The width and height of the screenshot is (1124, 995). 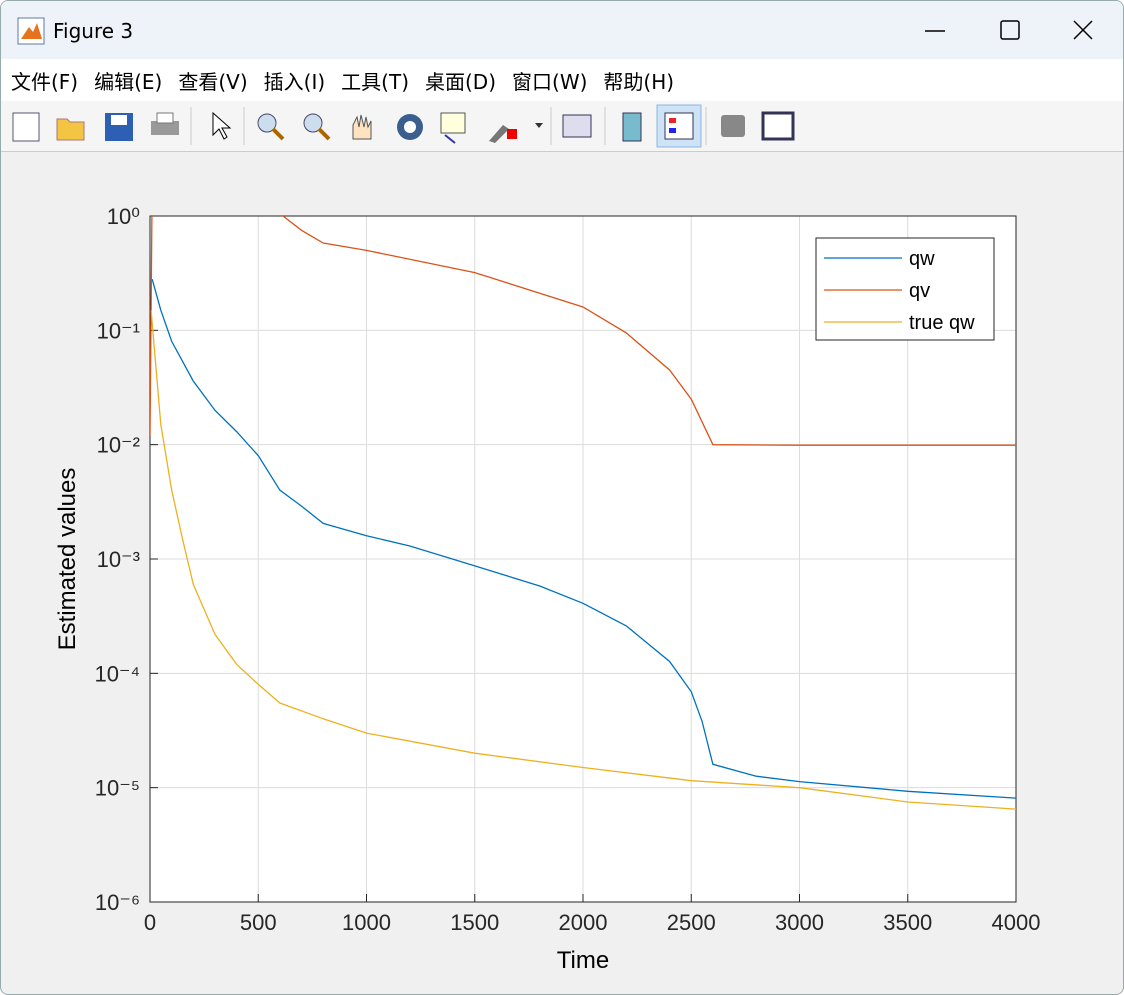 I want to click on x-tick-label: 1000, so click(x=366, y=922).